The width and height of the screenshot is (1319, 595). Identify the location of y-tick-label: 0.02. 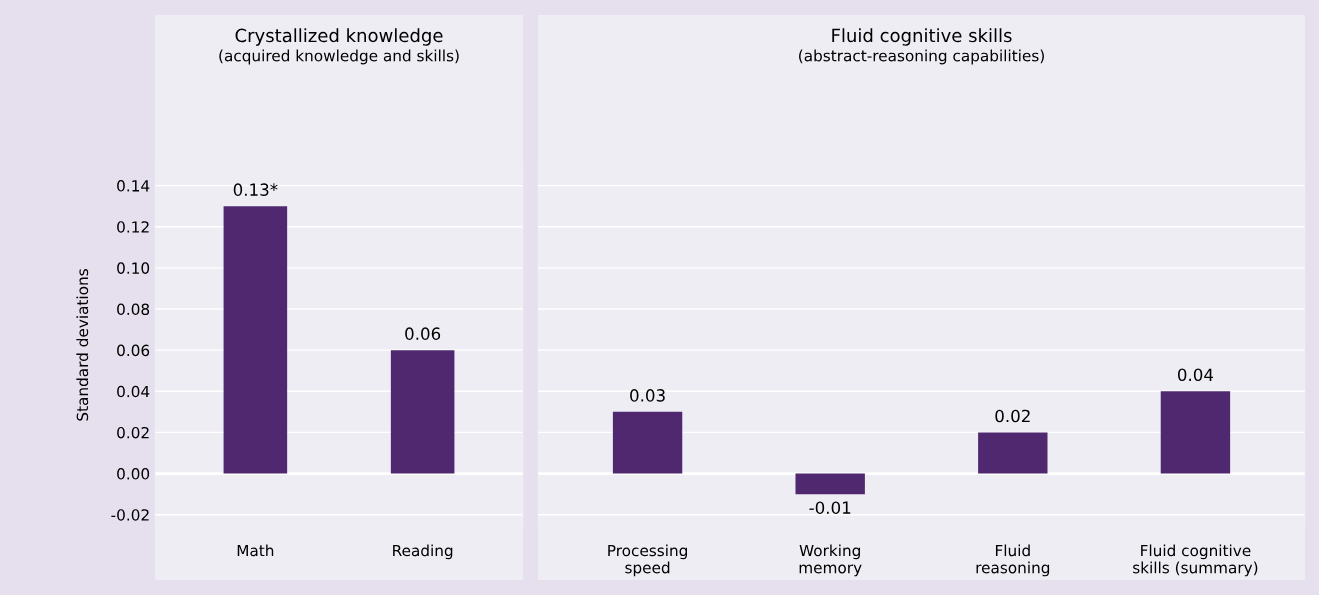
(133, 432).